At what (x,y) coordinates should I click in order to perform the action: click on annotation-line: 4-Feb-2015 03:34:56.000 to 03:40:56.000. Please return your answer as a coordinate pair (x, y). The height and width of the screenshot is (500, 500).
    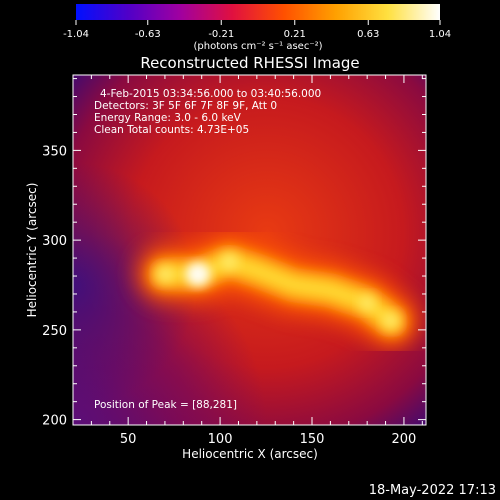
    Looking at the image, I should click on (210, 94).